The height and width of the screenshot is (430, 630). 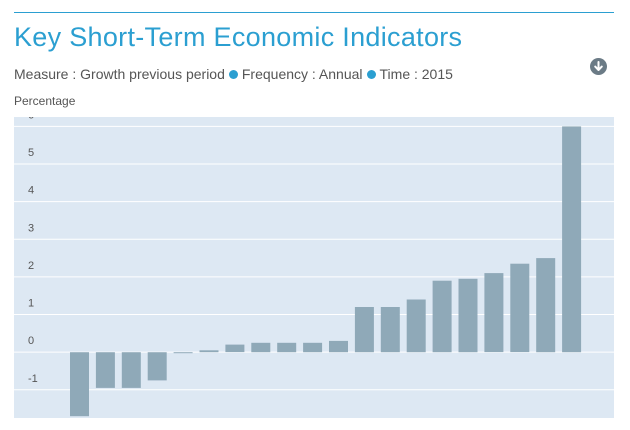 I want to click on y-tick-label: 3, so click(x=31, y=228).